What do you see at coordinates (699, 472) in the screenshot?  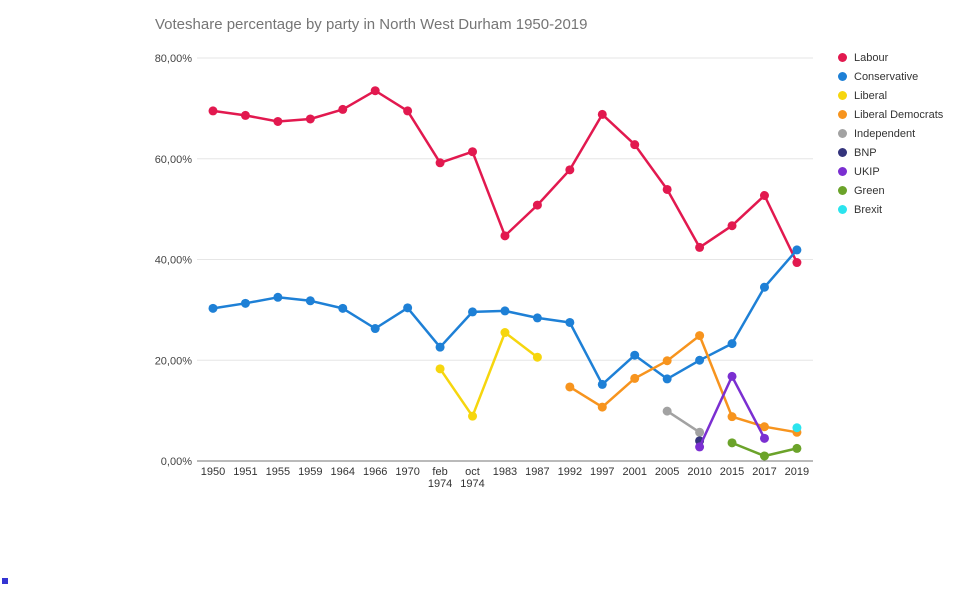 I see `x-tick-label-2010: 2010` at bounding box center [699, 472].